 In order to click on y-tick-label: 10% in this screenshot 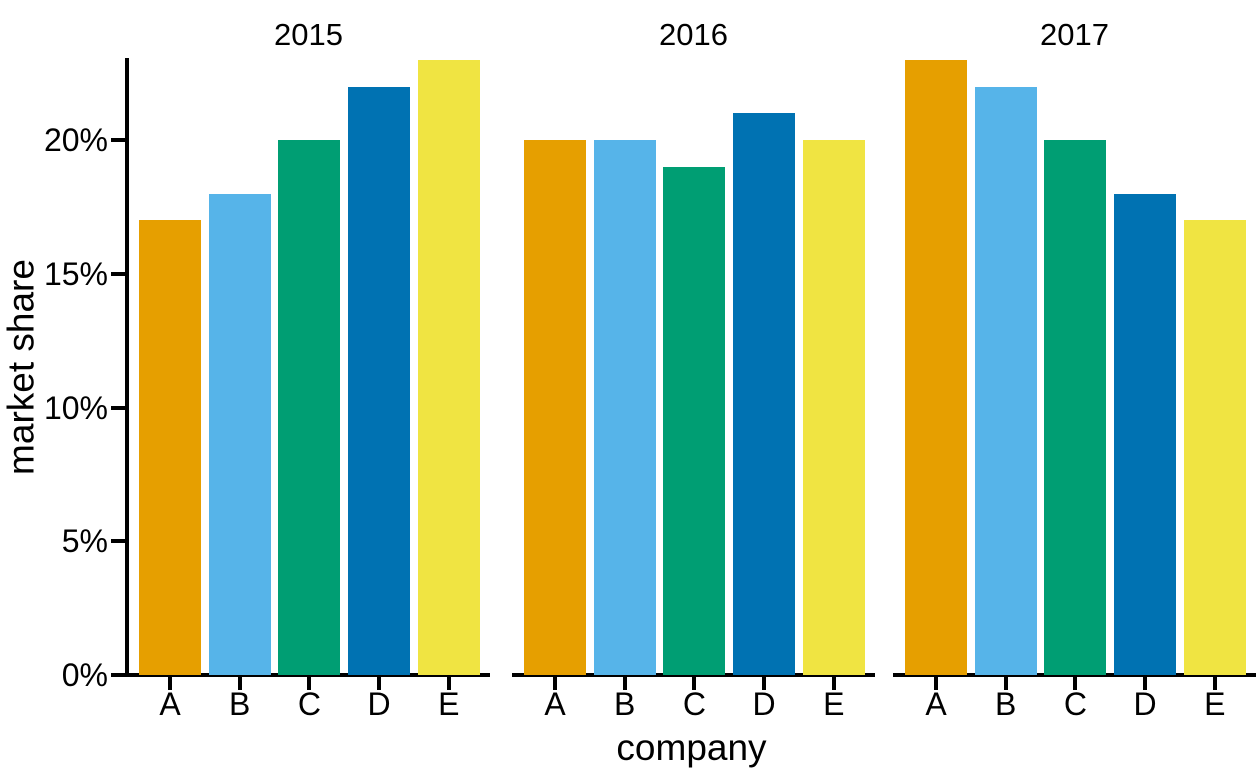, I will do `click(75, 407)`.